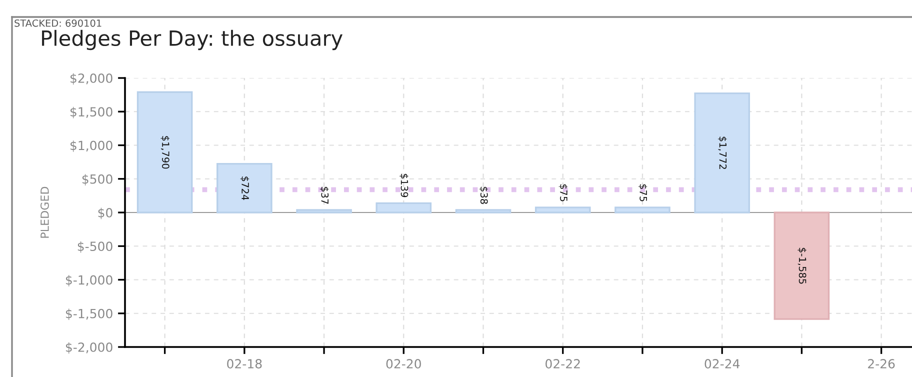 This screenshot has width=912, height=377. I want to click on data-label: $1,772, so click(722, 152).